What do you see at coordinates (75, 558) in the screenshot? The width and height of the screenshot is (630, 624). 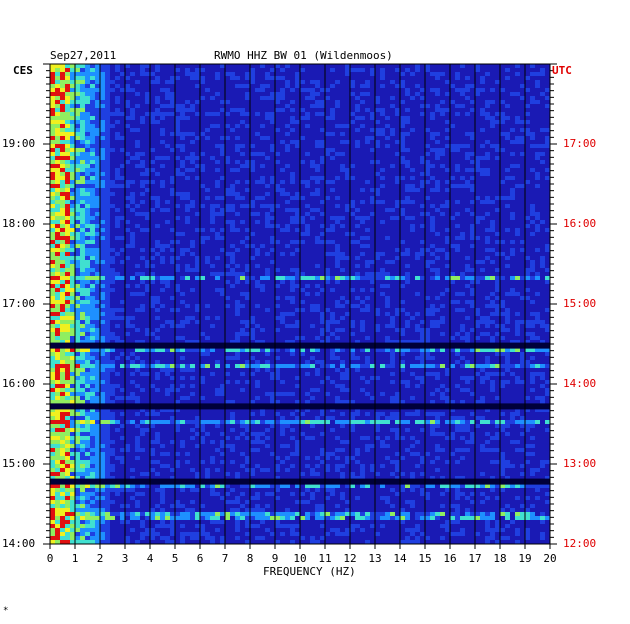 I see `x-tick-label: 1` at bounding box center [75, 558].